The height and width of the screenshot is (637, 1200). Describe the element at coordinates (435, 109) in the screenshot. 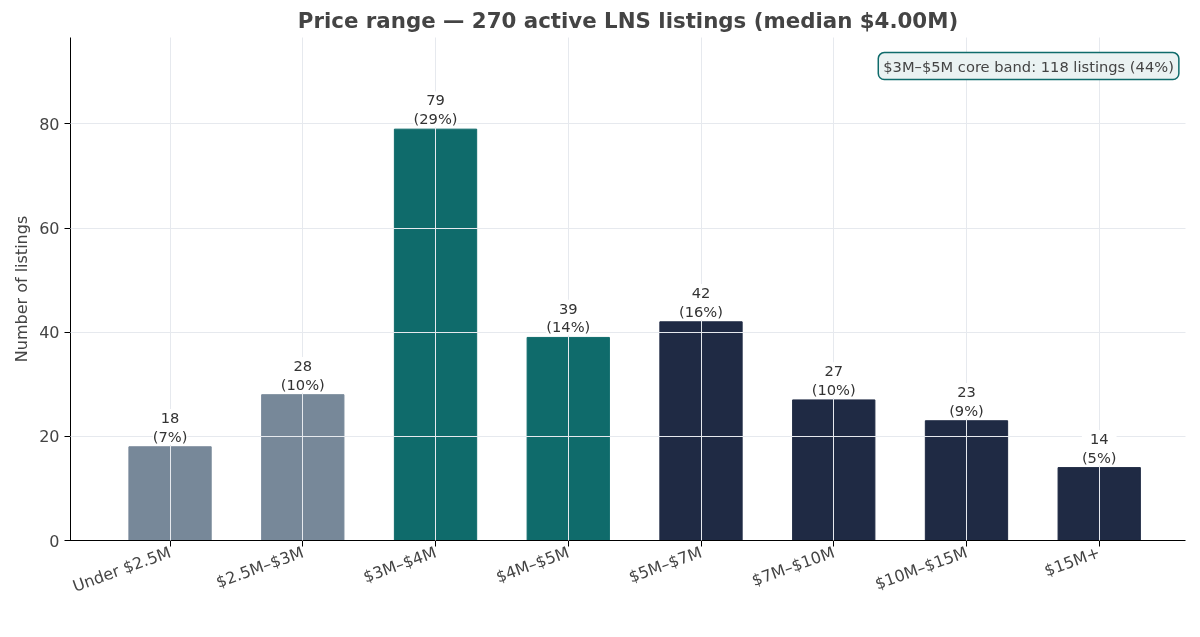

I see `data-label: 79 (29%)` at that location.